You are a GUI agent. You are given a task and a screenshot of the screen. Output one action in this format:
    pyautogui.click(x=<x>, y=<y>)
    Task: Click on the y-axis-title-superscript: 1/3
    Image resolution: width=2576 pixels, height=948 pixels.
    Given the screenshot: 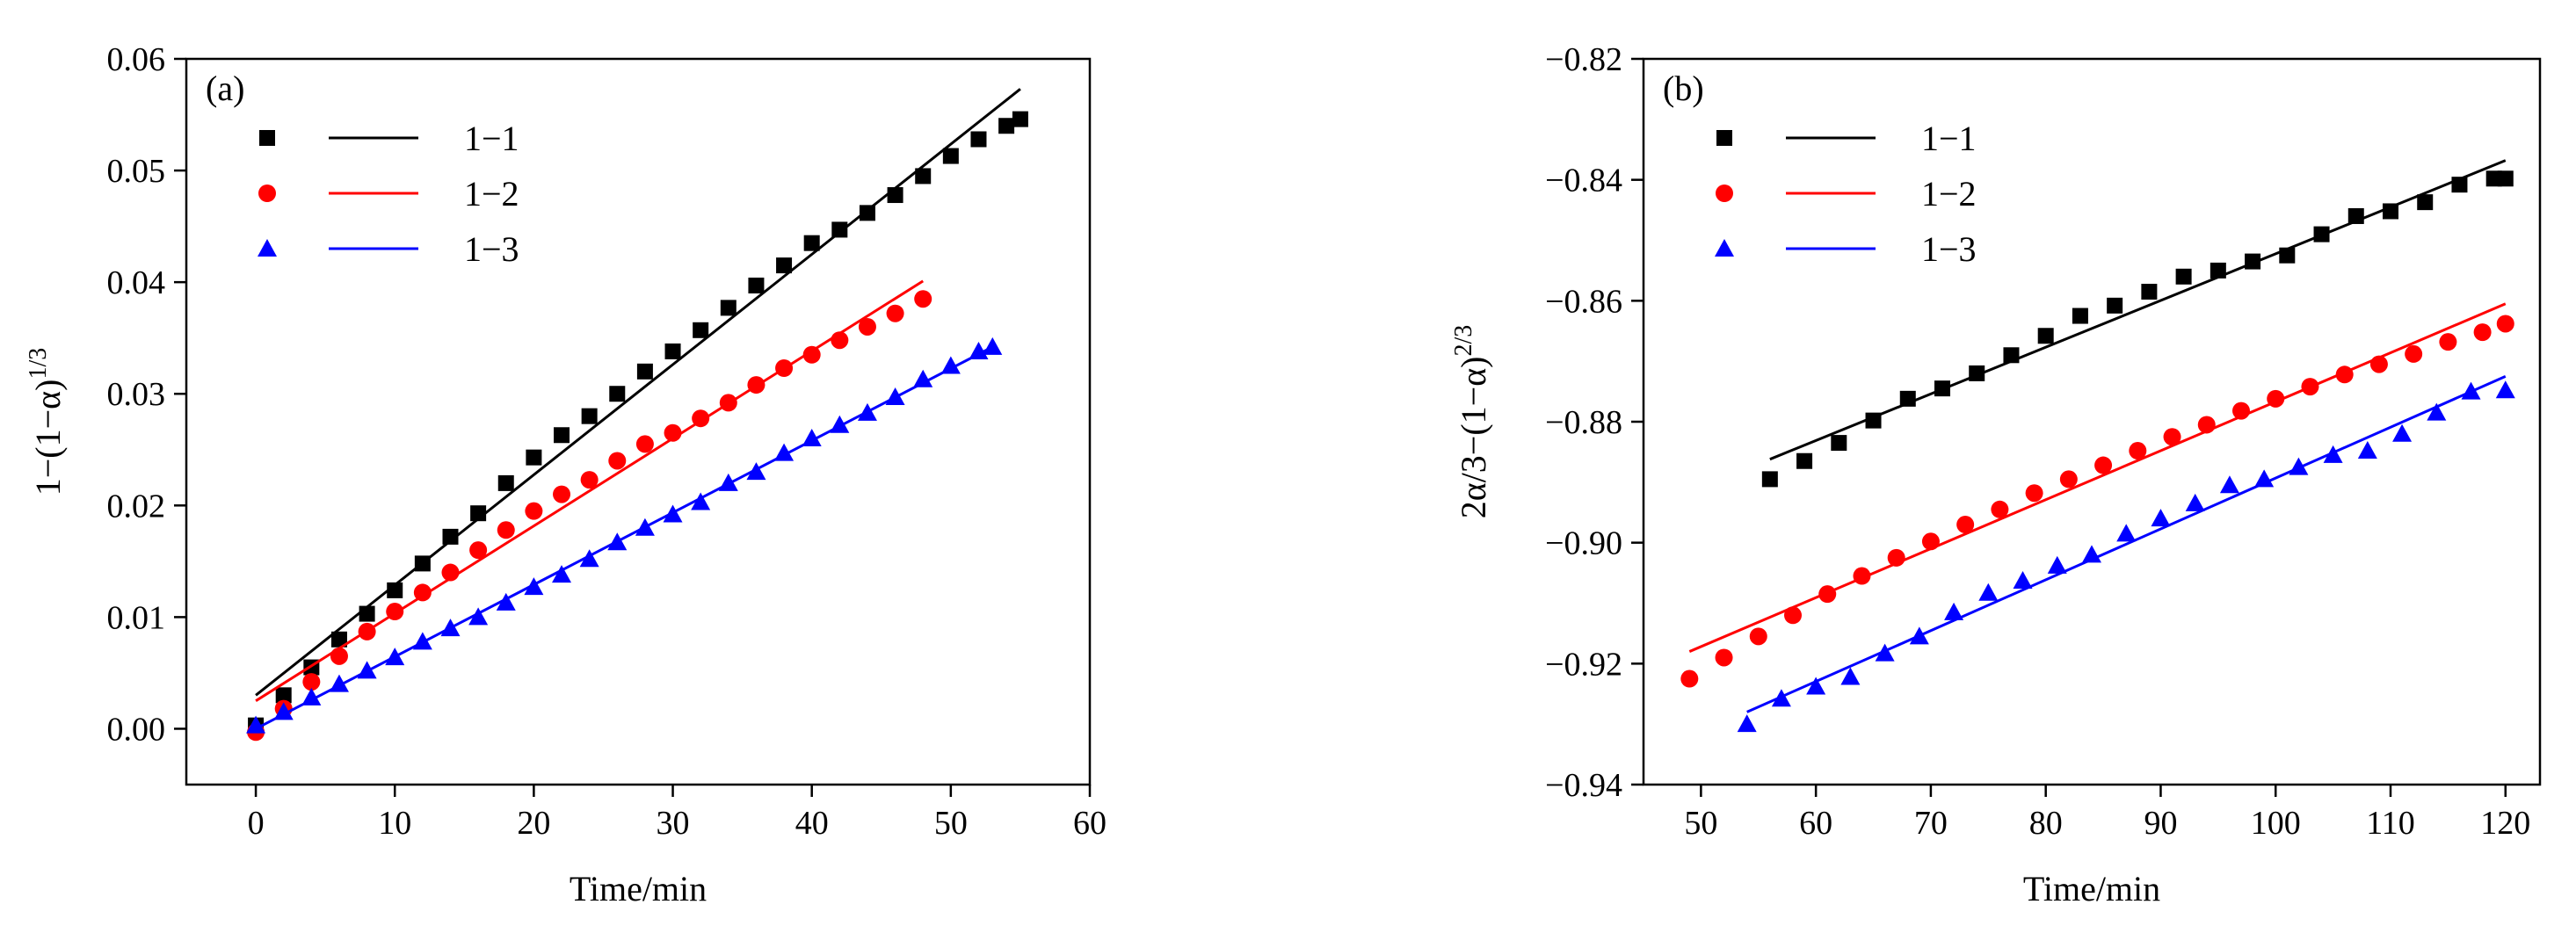 What is the action you would take?
    pyautogui.click(x=38, y=364)
    